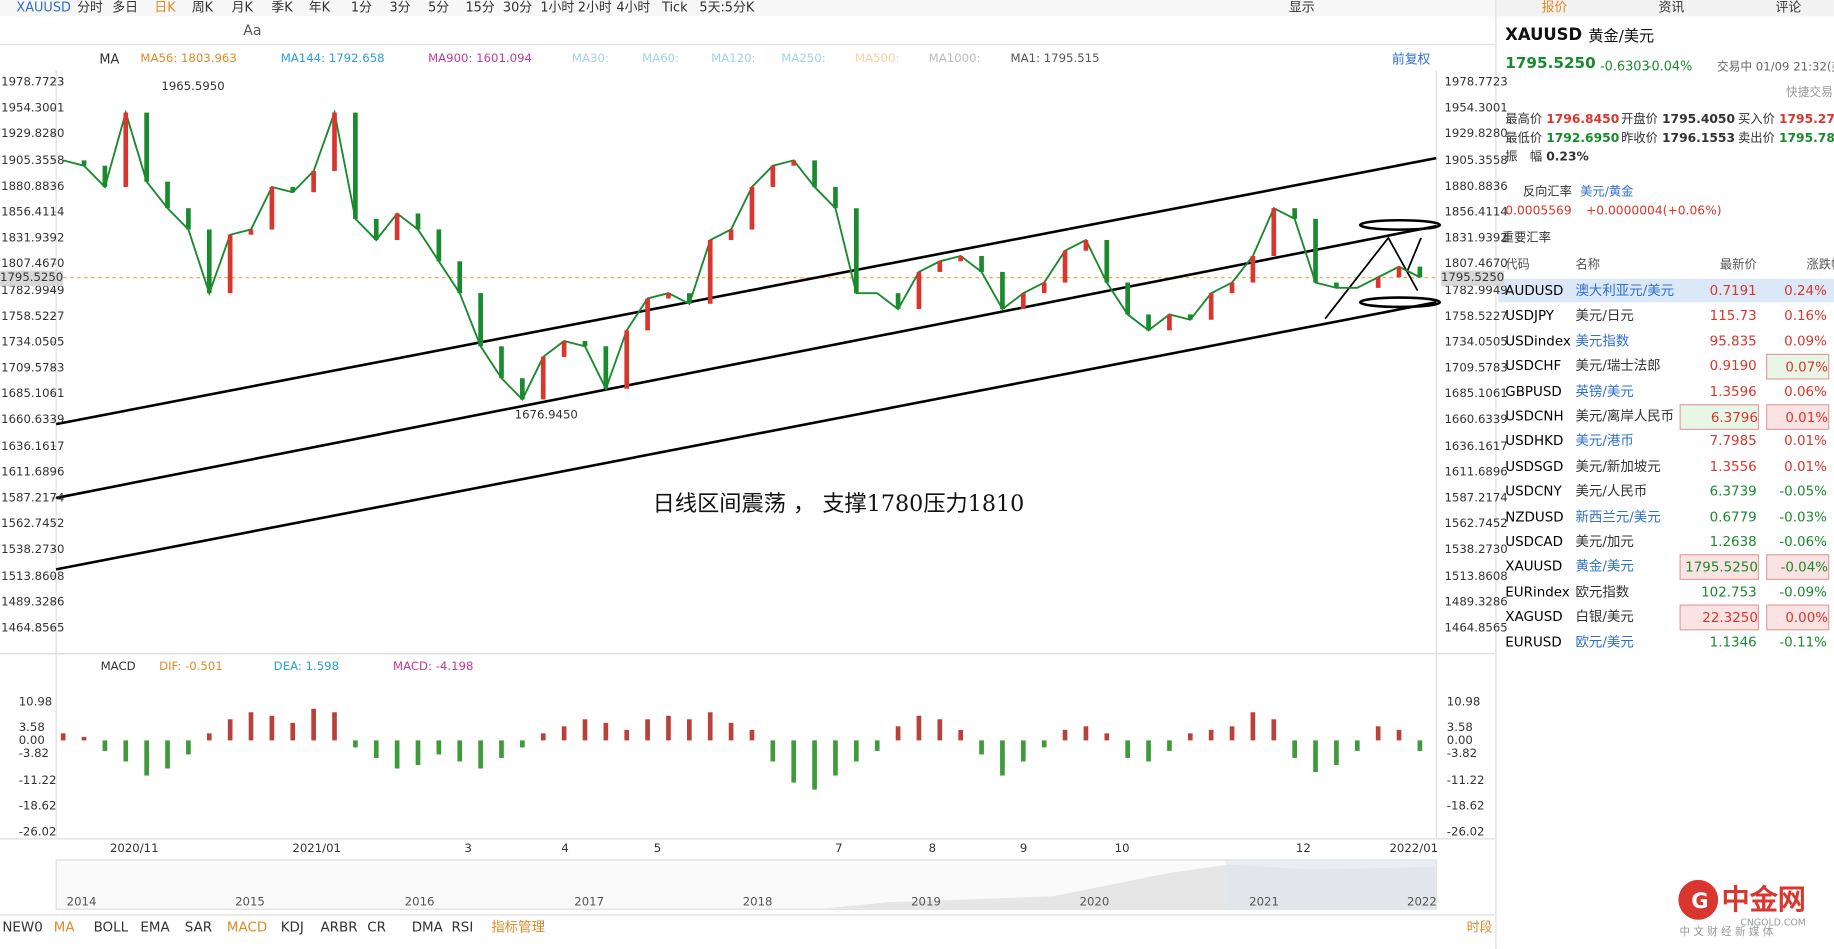 This screenshot has height=949, width=1834. Describe the element at coordinates (1476, 343) in the screenshot. I see `y-tick-label-right: 1734.0505` at that location.